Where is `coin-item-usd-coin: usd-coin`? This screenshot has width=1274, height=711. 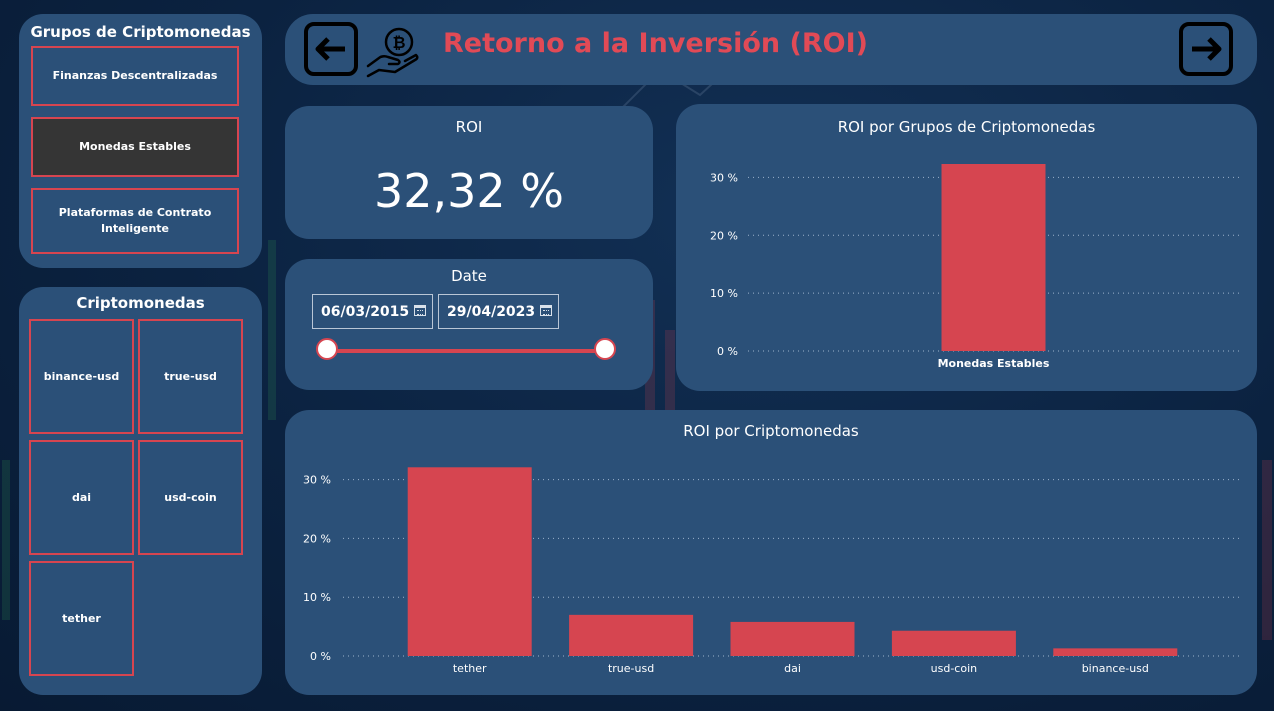 coin-item-usd-coin: usd-coin is located at coordinates (190, 497).